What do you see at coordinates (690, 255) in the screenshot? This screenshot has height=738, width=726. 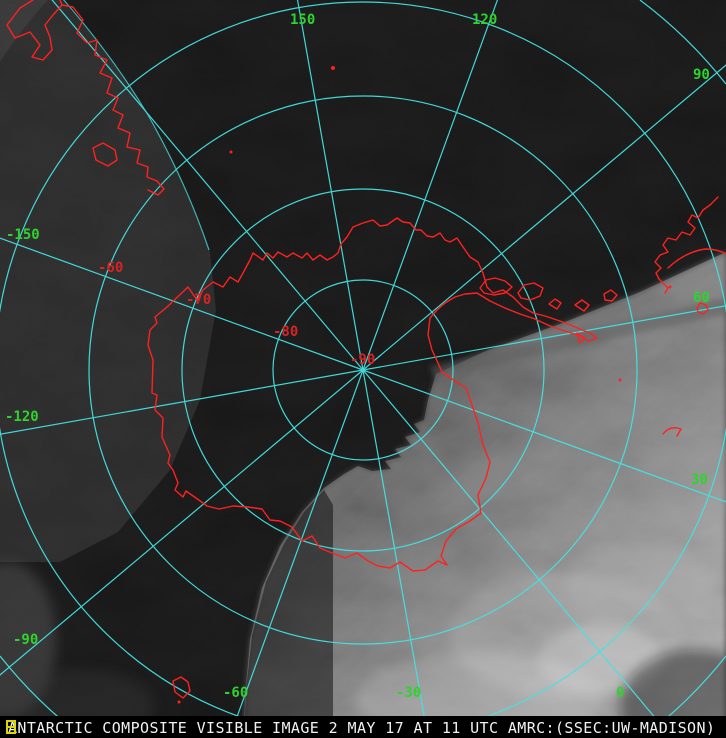 I see `south-georgia-islands` at bounding box center [690, 255].